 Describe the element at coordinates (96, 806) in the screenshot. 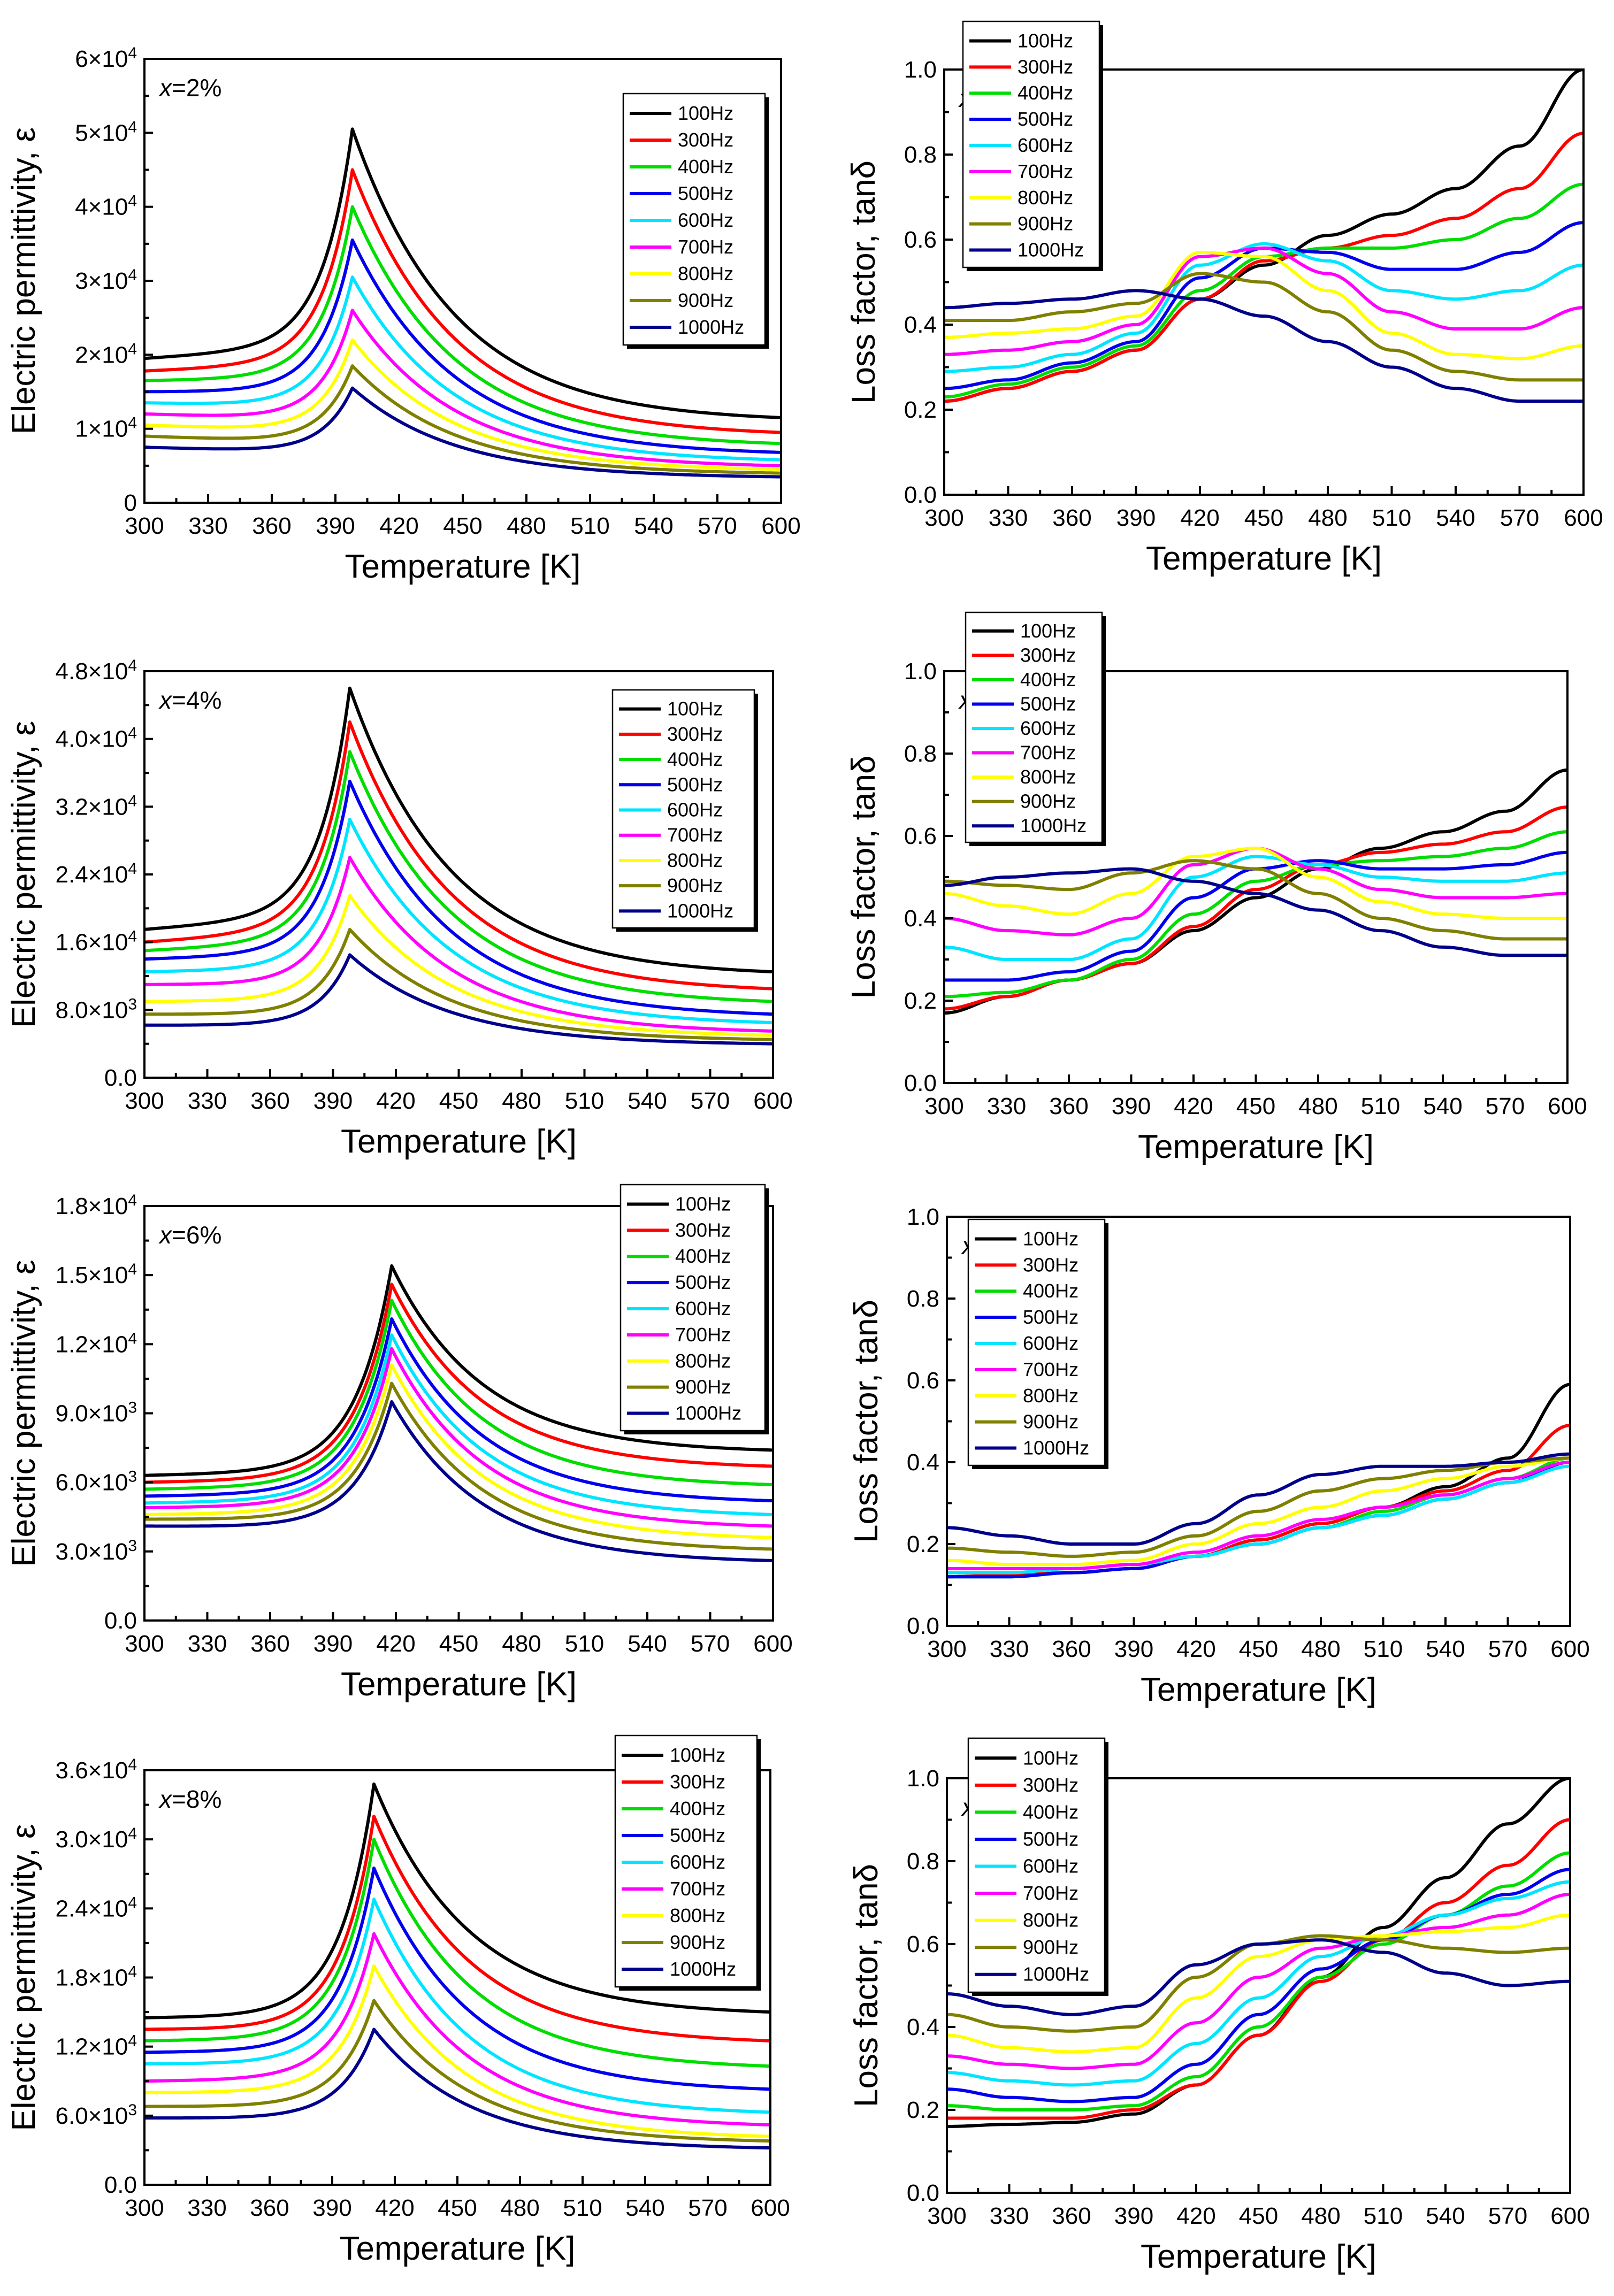

I see `y-tick-label: 3.2×10⁴` at that location.